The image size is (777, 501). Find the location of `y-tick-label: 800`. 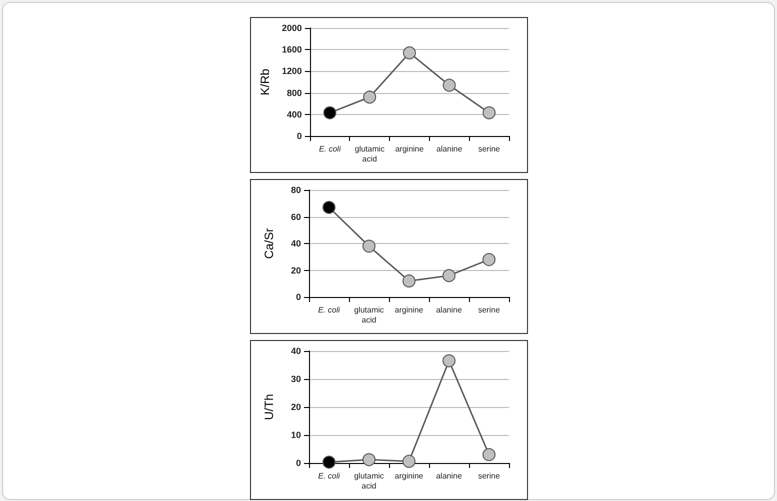

y-tick-label: 800 is located at coordinates (294, 93).